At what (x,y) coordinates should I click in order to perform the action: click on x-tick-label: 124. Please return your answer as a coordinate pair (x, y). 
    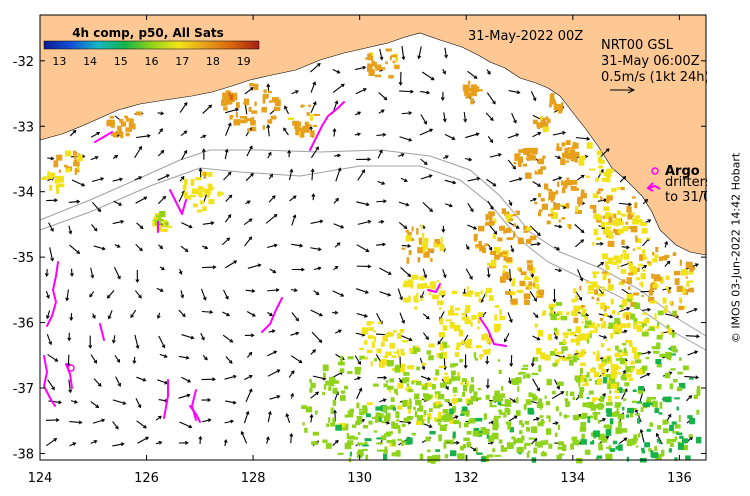
    Looking at the image, I should click on (40, 478).